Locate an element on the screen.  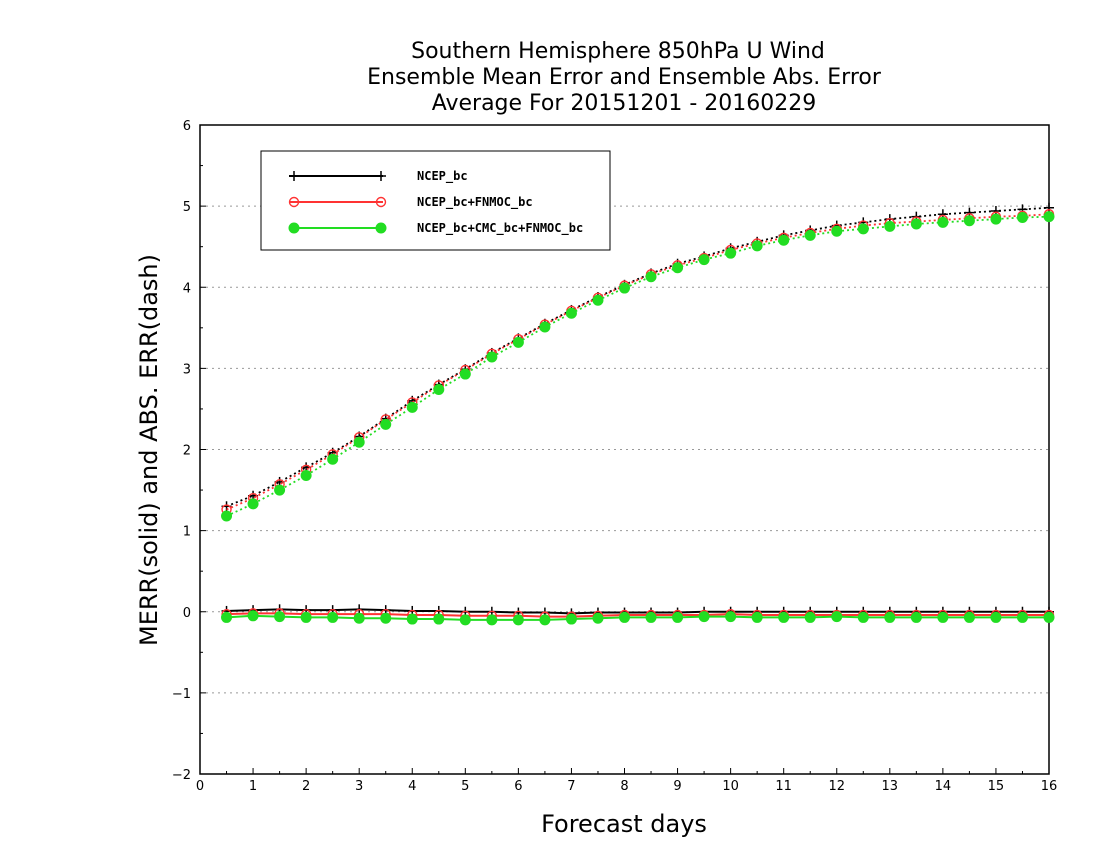
legend-item: NCEP_bc is located at coordinates (378, 176).